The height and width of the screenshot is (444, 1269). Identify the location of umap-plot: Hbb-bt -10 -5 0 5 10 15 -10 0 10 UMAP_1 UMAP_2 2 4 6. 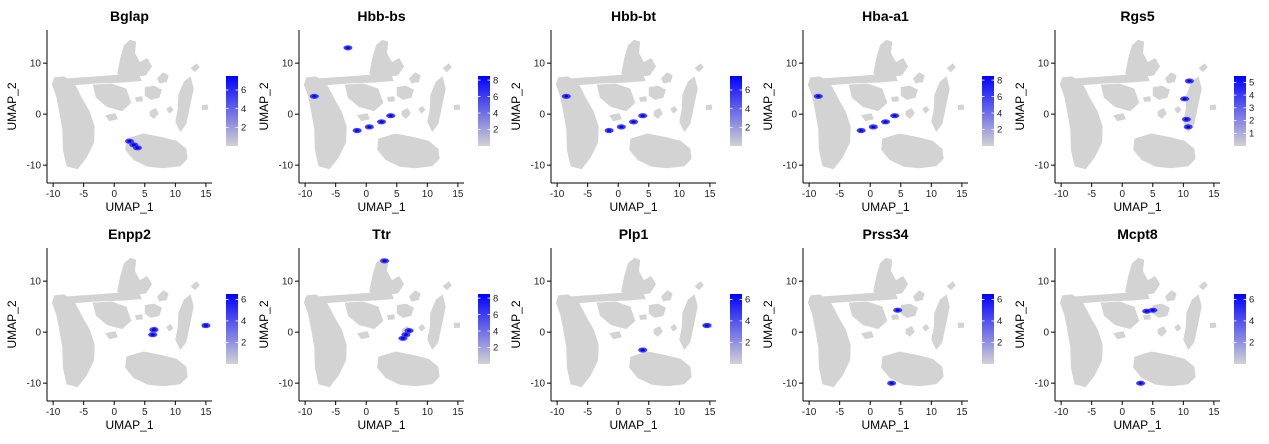
(629, 111).